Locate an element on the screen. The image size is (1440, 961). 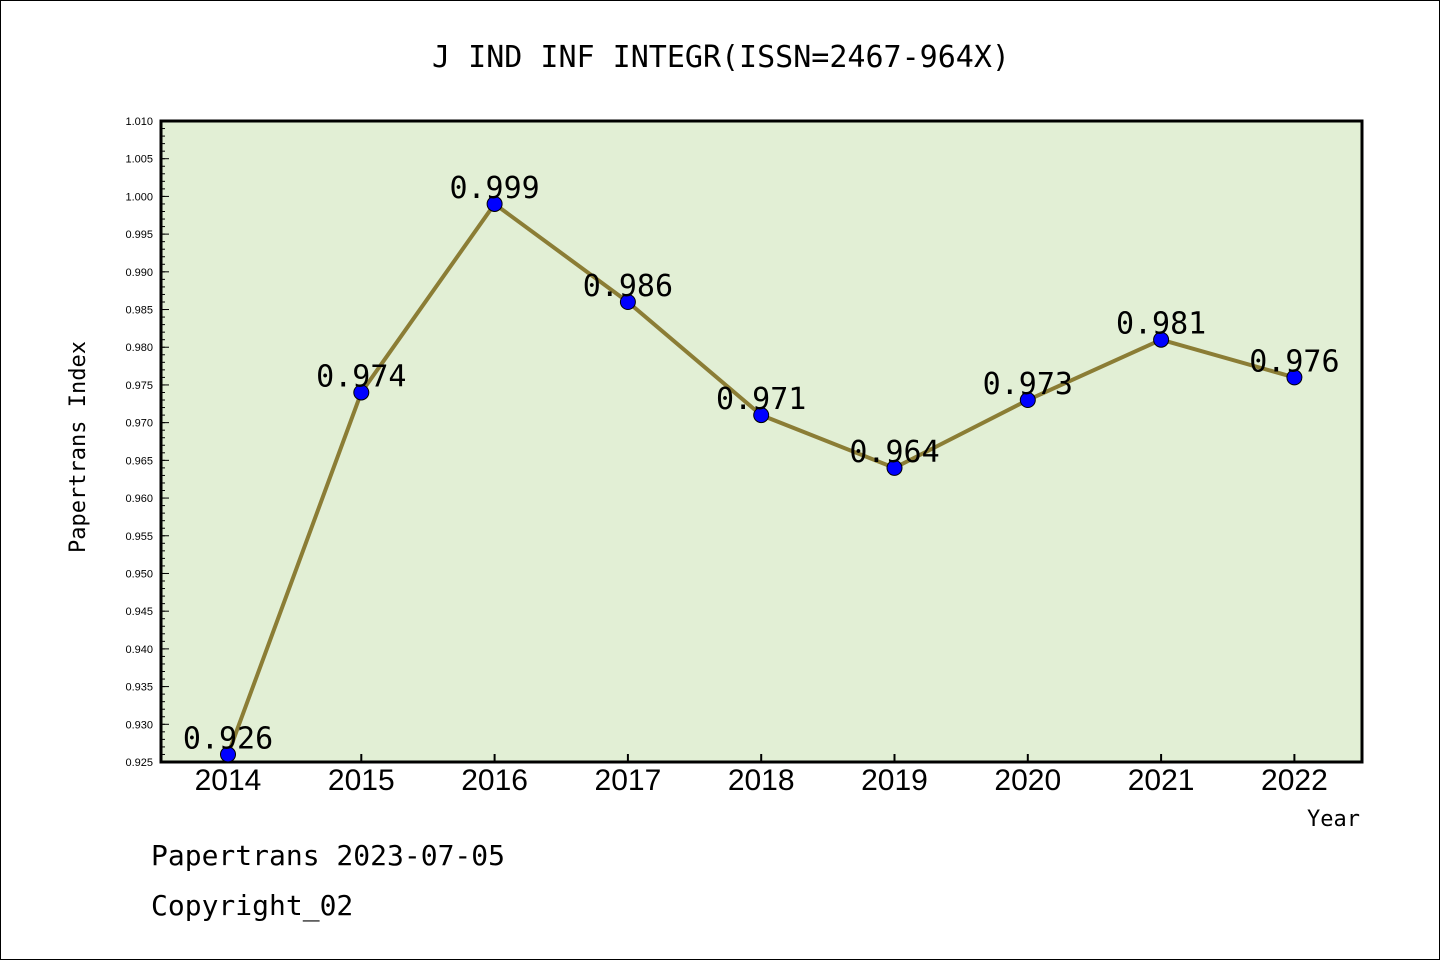
footer-date: Papertrans 2023-07-05 is located at coordinates (328, 855).